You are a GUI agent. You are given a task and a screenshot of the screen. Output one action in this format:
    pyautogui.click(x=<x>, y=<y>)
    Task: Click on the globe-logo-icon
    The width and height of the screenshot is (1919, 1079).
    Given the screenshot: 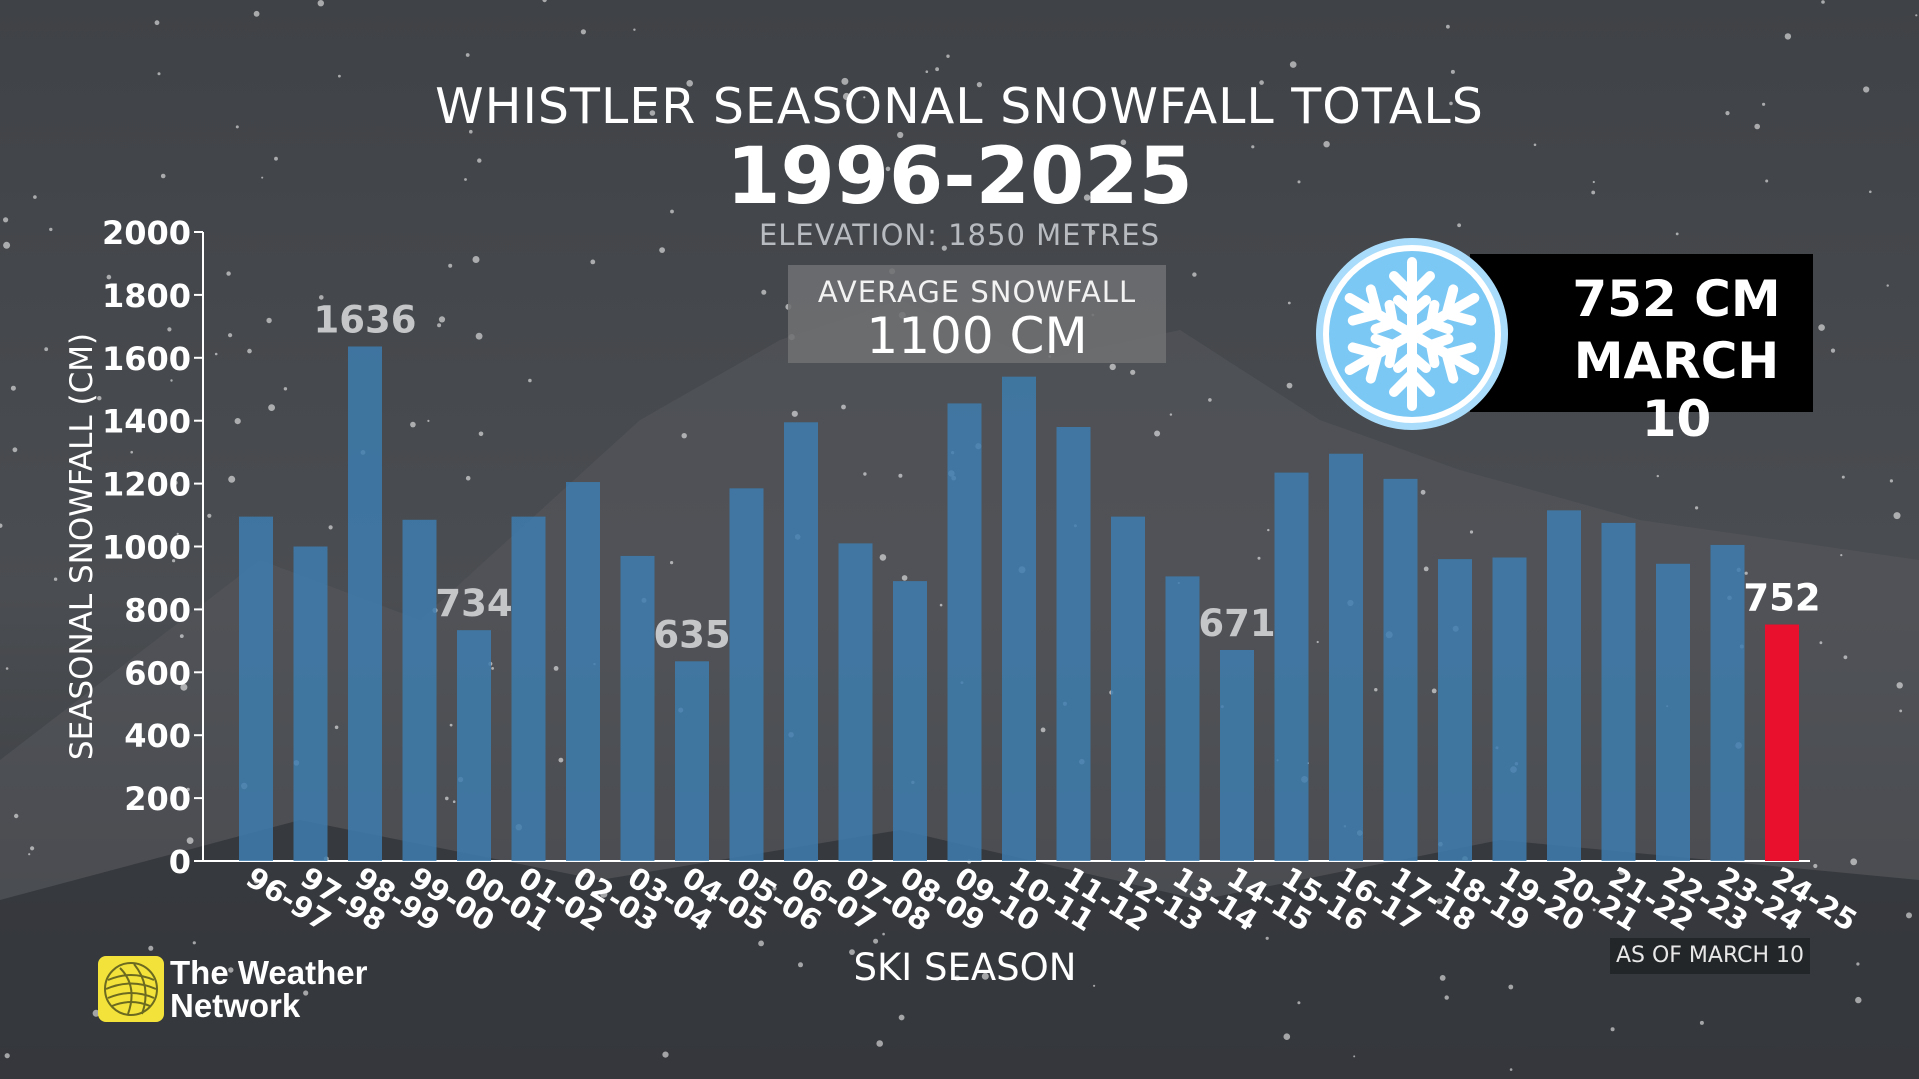 What is the action you would take?
    pyautogui.click(x=131, y=989)
    